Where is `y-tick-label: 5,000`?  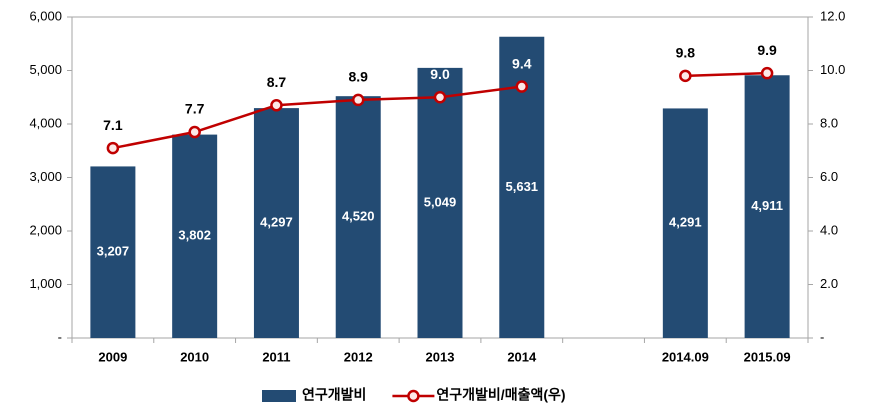 y-tick-label: 5,000 is located at coordinates (45, 69).